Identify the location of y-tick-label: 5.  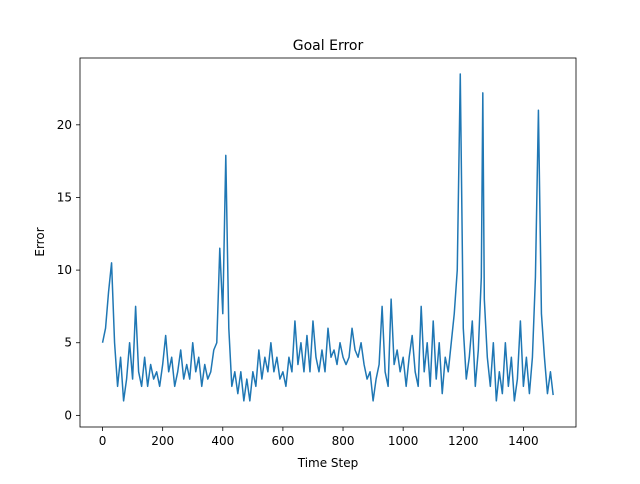
(68, 343).